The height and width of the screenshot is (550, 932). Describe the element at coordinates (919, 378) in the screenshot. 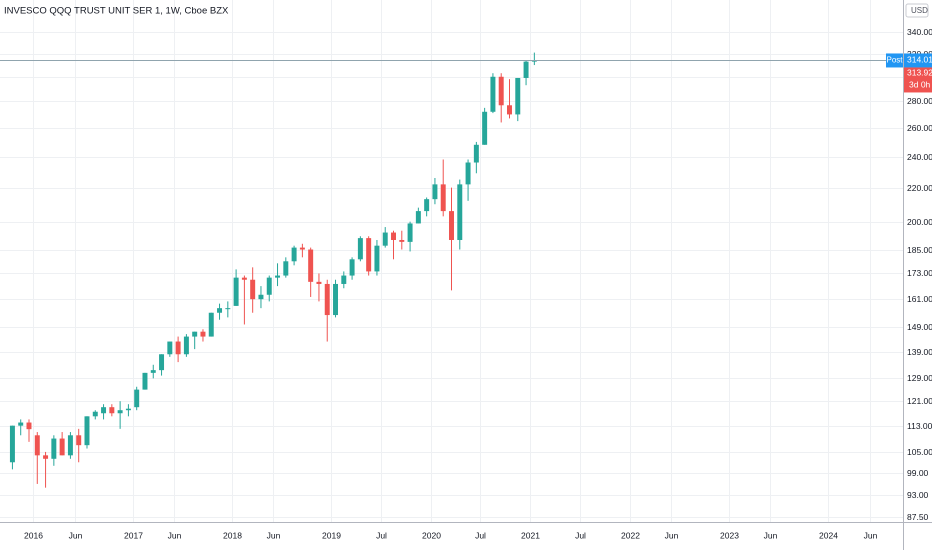

I see `y-tick-label: 129.00` at that location.